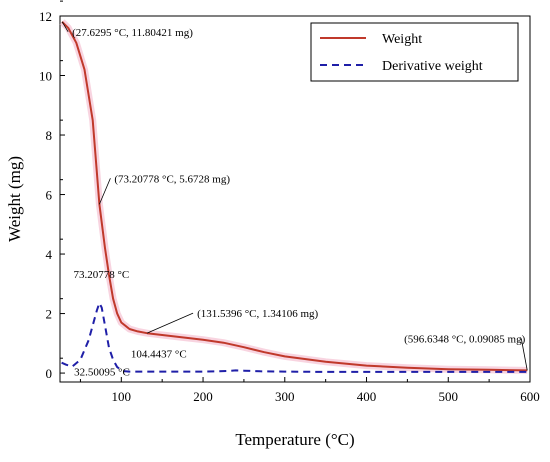  What do you see at coordinates (285, 396) in the screenshot?
I see `x-tick-label: 300` at bounding box center [285, 396].